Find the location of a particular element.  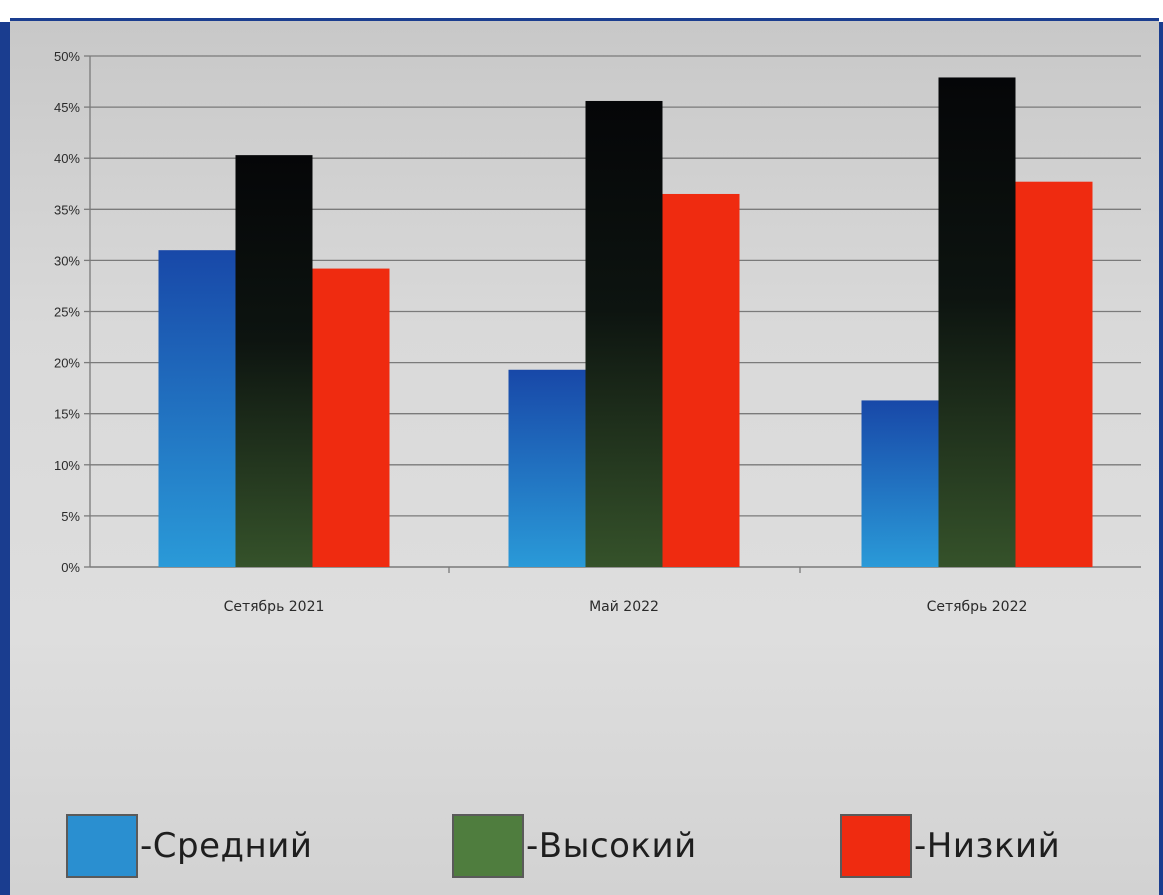

legend-item-vysokiy: -Высокий is located at coordinates (574, 846).